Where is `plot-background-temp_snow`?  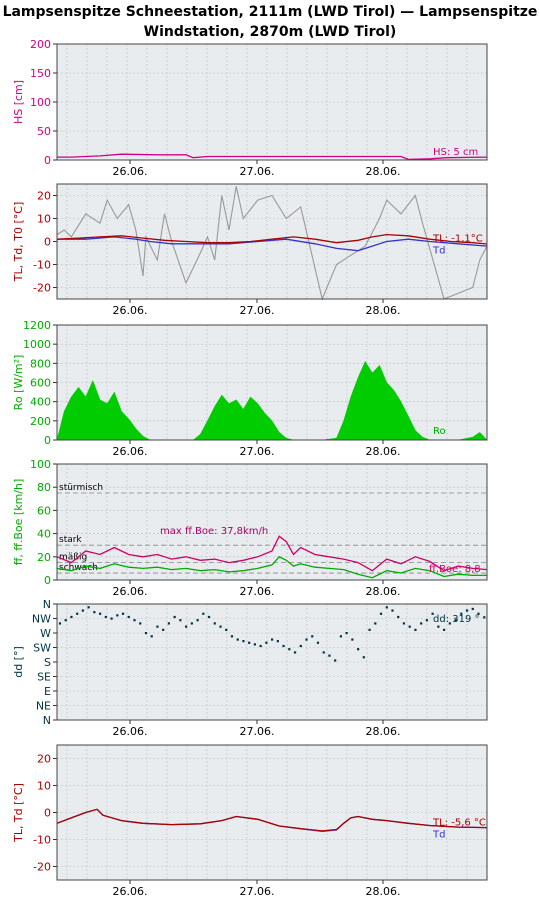
plot-background-temp_snow is located at coordinates (272, 241).